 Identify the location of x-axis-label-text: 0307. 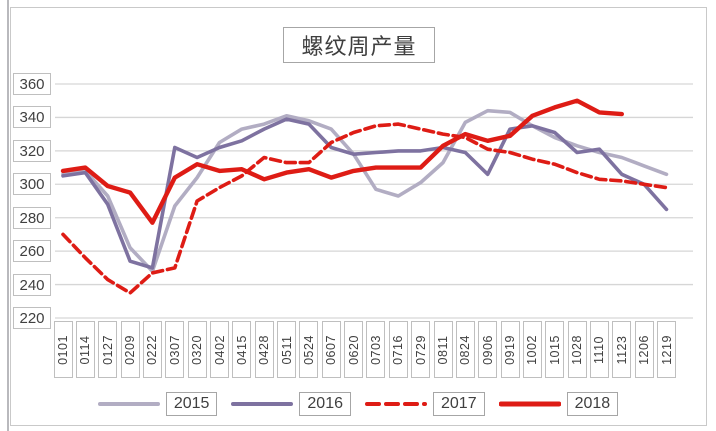
(174, 349).